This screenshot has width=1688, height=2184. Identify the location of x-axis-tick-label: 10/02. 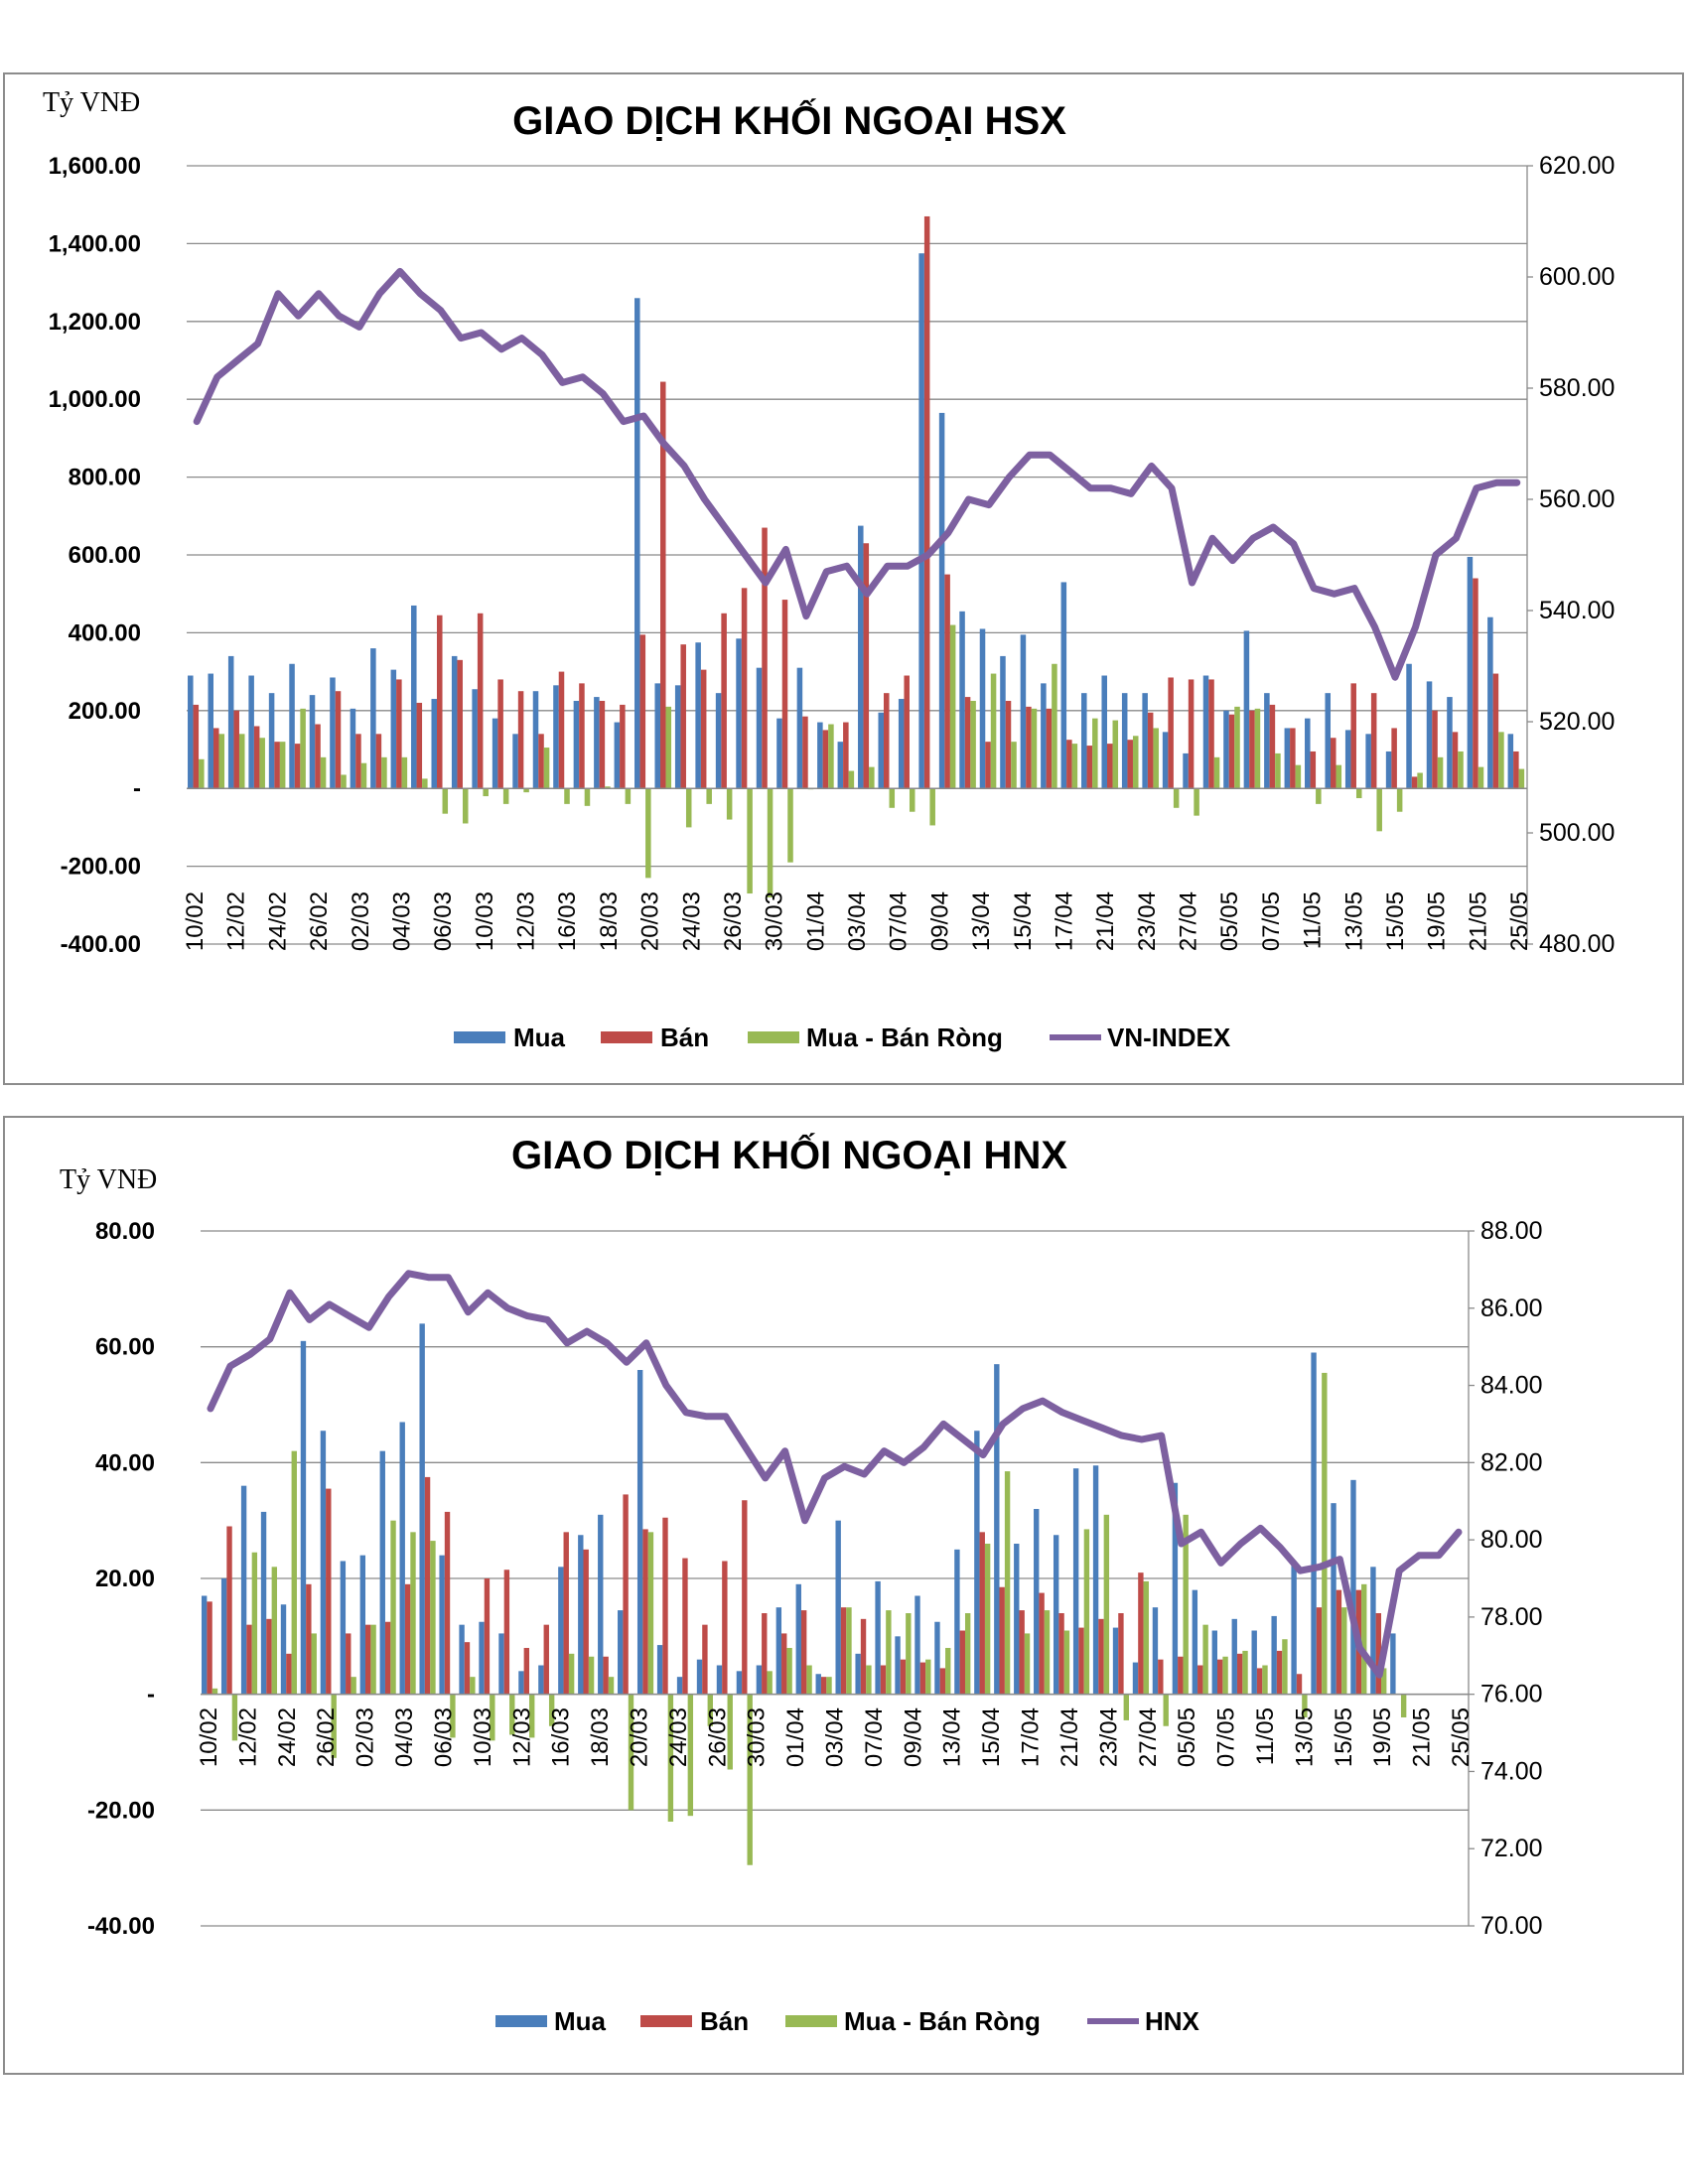
(195, 921).